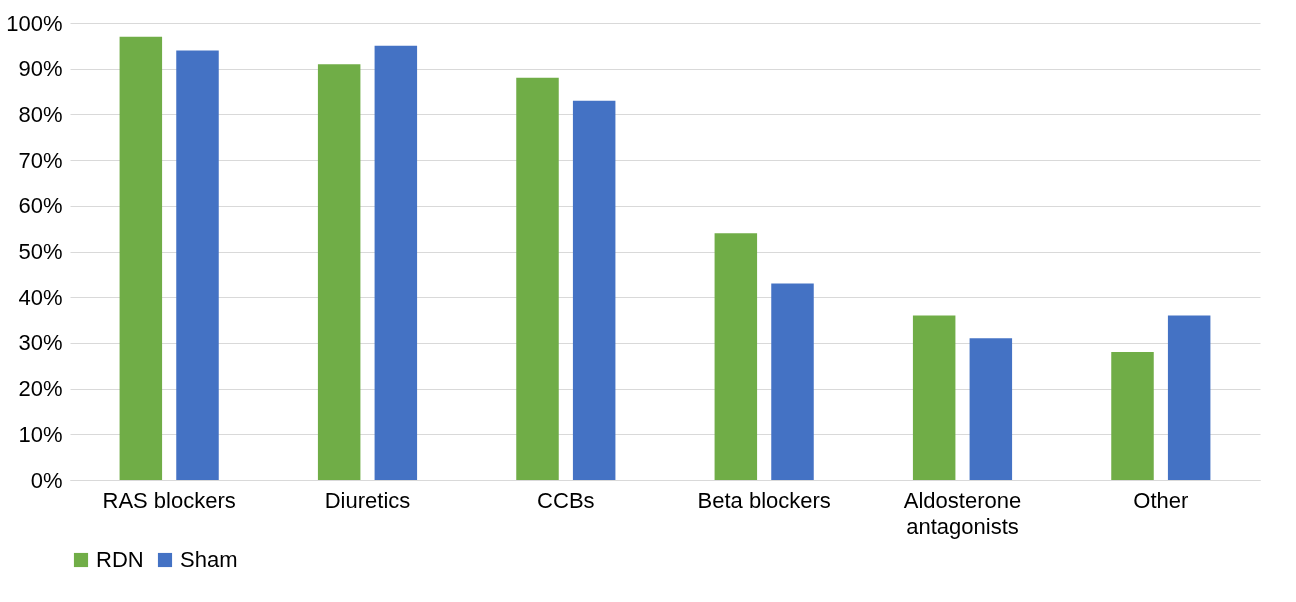  What do you see at coordinates (40, 114) in the screenshot?
I see `y-tick-label: 80%` at bounding box center [40, 114].